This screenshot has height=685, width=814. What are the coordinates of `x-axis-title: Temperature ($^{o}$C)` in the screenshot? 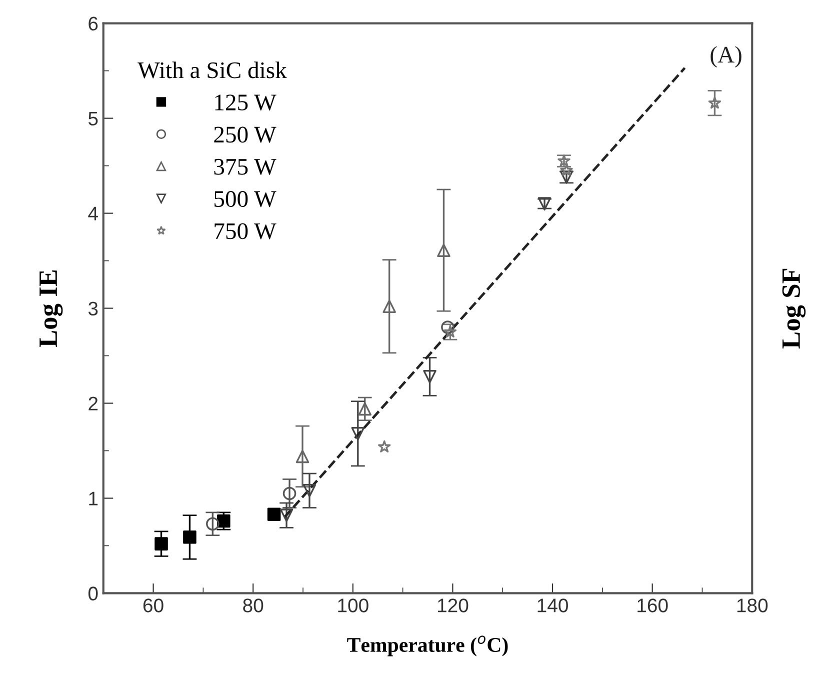 It's located at (427, 646).